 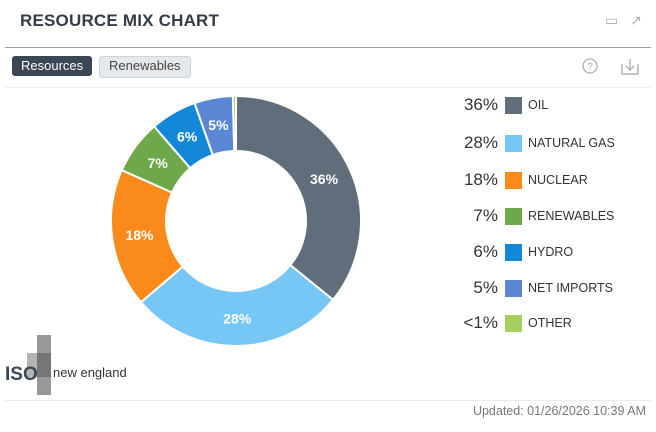 What do you see at coordinates (90, 372) in the screenshot?
I see `logo-ne-text: new england` at bounding box center [90, 372].